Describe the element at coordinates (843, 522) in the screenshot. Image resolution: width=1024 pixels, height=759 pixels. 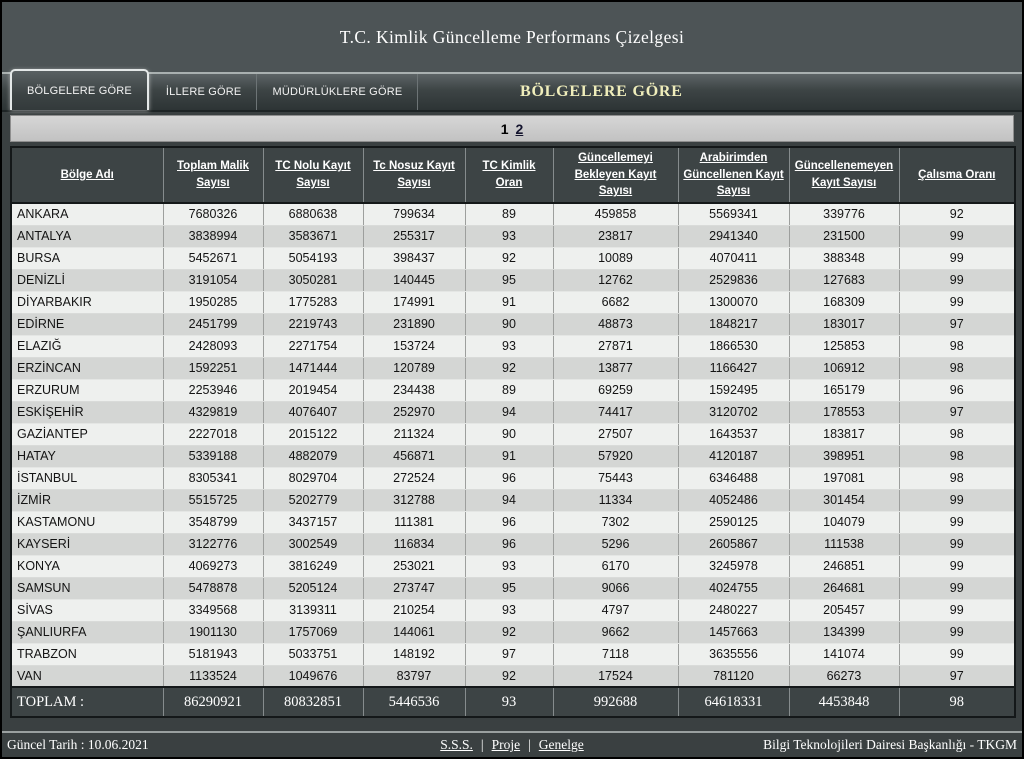
I see `value-cell: 104079` at that location.